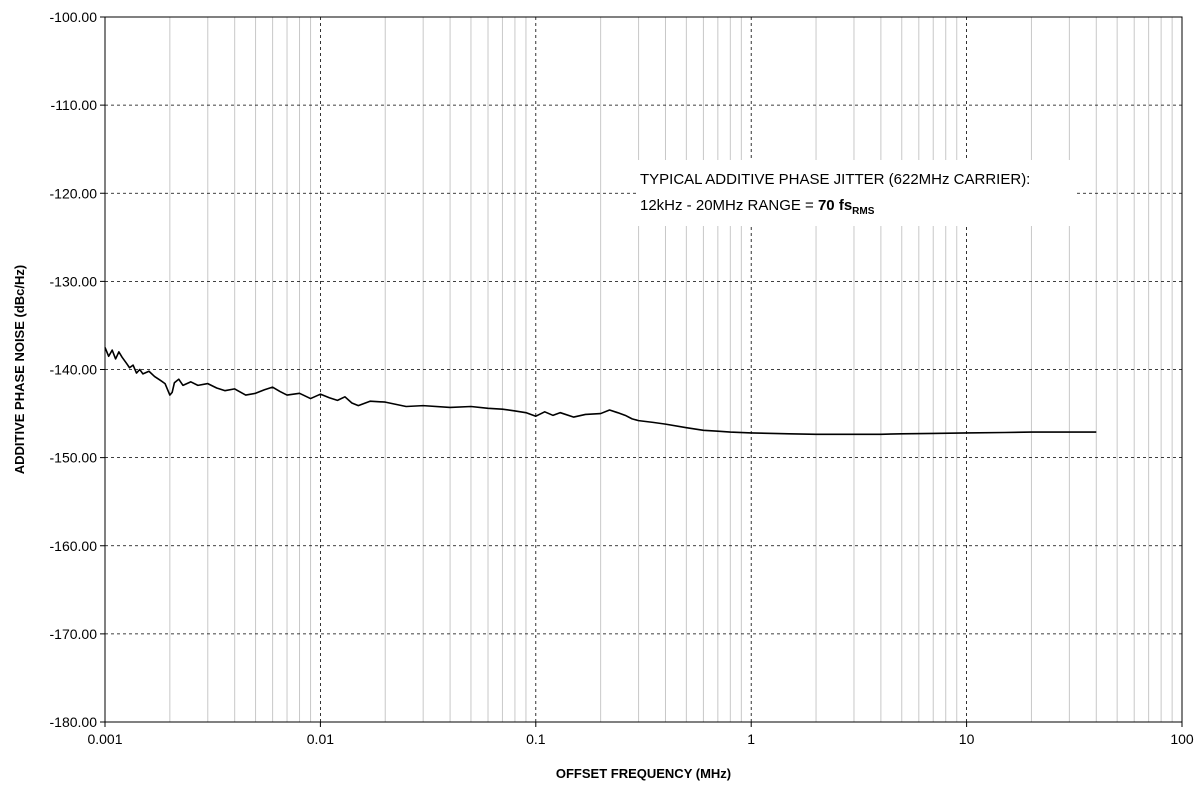 This screenshot has height=785, width=1203. What do you see at coordinates (863, 211) in the screenshot?
I see `annotation-subscript: RMS` at bounding box center [863, 211].